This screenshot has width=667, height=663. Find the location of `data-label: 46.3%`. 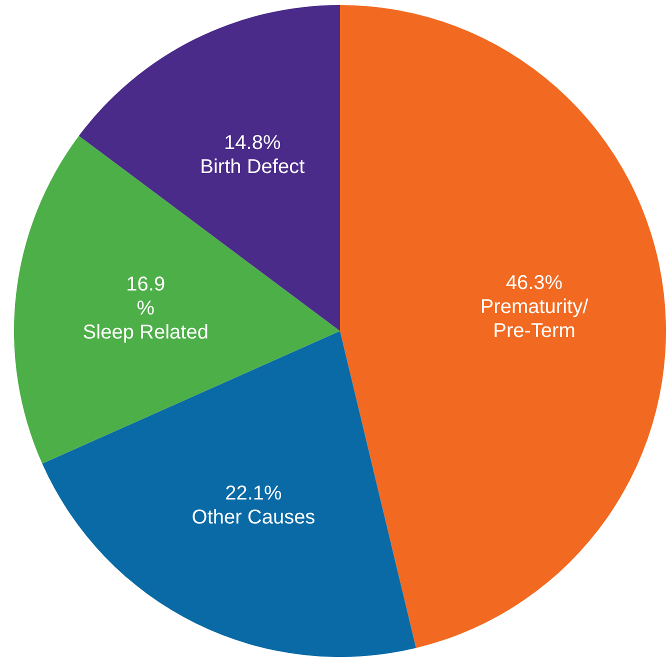

data-label: 46.3% is located at coordinates (534, 283).